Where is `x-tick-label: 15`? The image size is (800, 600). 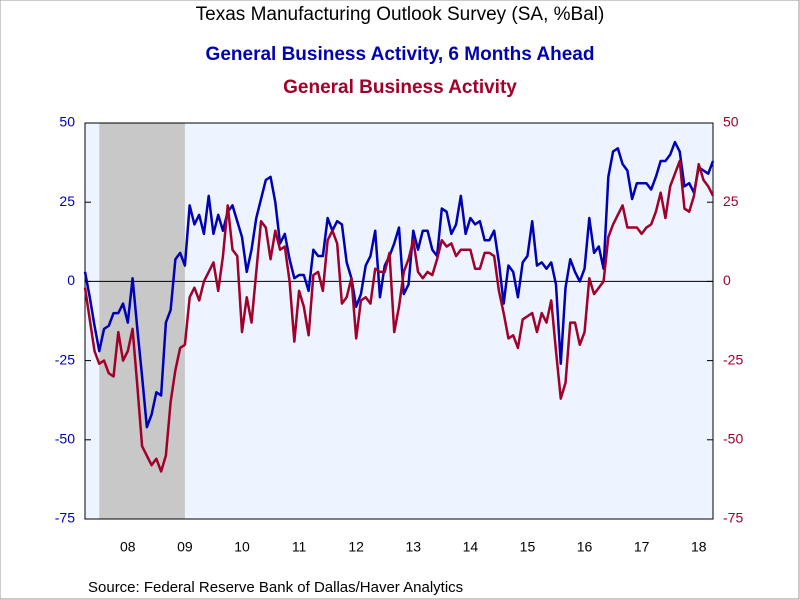
x-tick-label: 15 is located at coordinates (528, 547).